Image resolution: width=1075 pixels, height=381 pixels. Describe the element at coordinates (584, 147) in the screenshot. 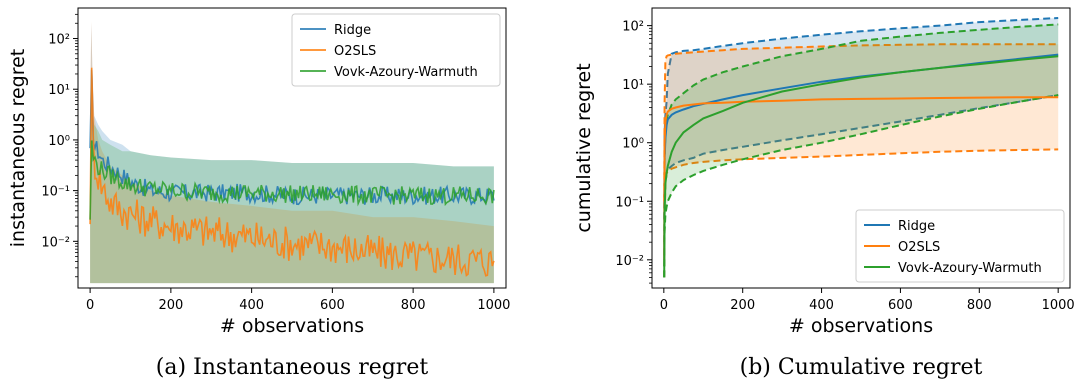

I see `y-axis-label: cumulative regret` at that location.